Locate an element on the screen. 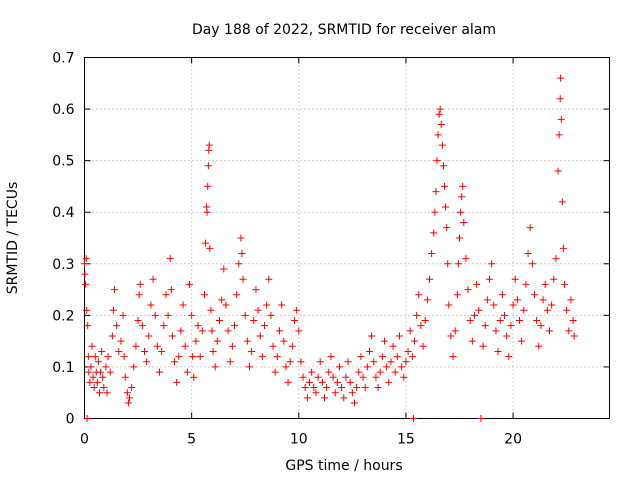 The image size is (640, 480). x-tick-label: 10 is located at coordinates (299, 440).